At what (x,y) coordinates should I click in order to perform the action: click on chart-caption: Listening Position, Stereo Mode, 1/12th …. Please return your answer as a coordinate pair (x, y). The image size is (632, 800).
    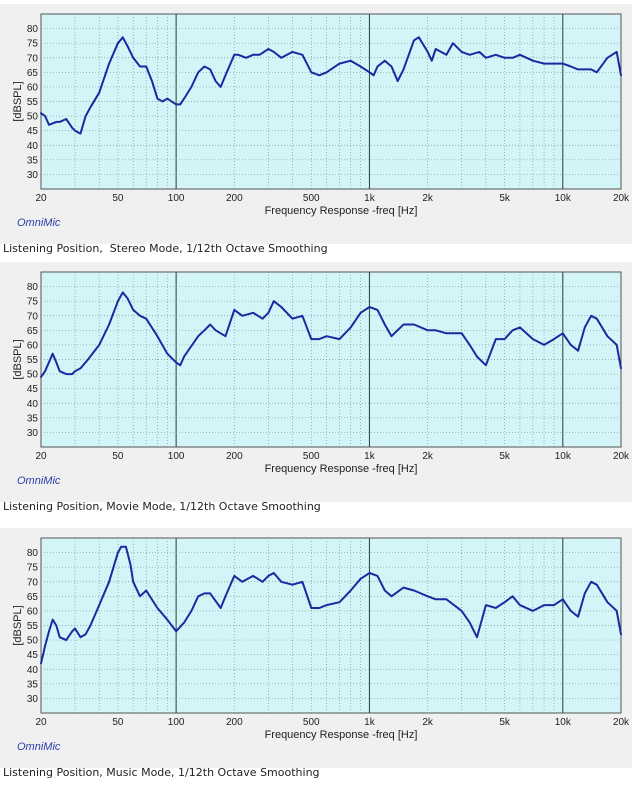
    Looking at the image, I should click on (165, 248).